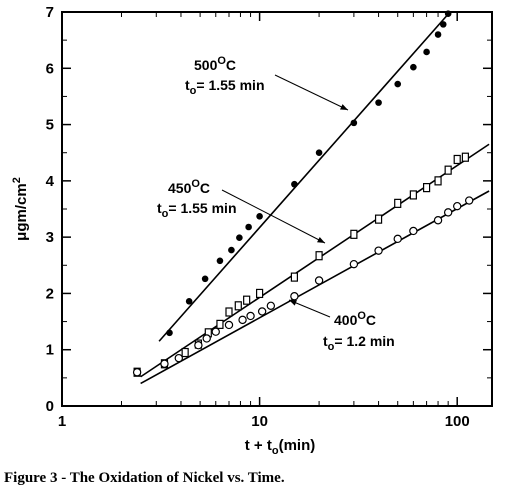 This screenshot has width=531, height=500. Describe the element at coordinates (50, 12) in the screenshot. I see `y-tick-label: 7` at that location.